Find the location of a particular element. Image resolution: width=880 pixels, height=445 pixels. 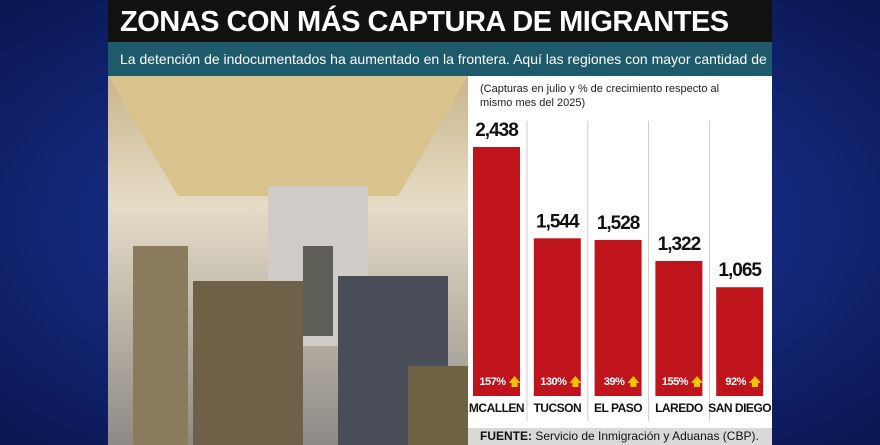

source-text: Servicio de Inmigración y Aduanas (CBP). is located at coordinates (647, 436).